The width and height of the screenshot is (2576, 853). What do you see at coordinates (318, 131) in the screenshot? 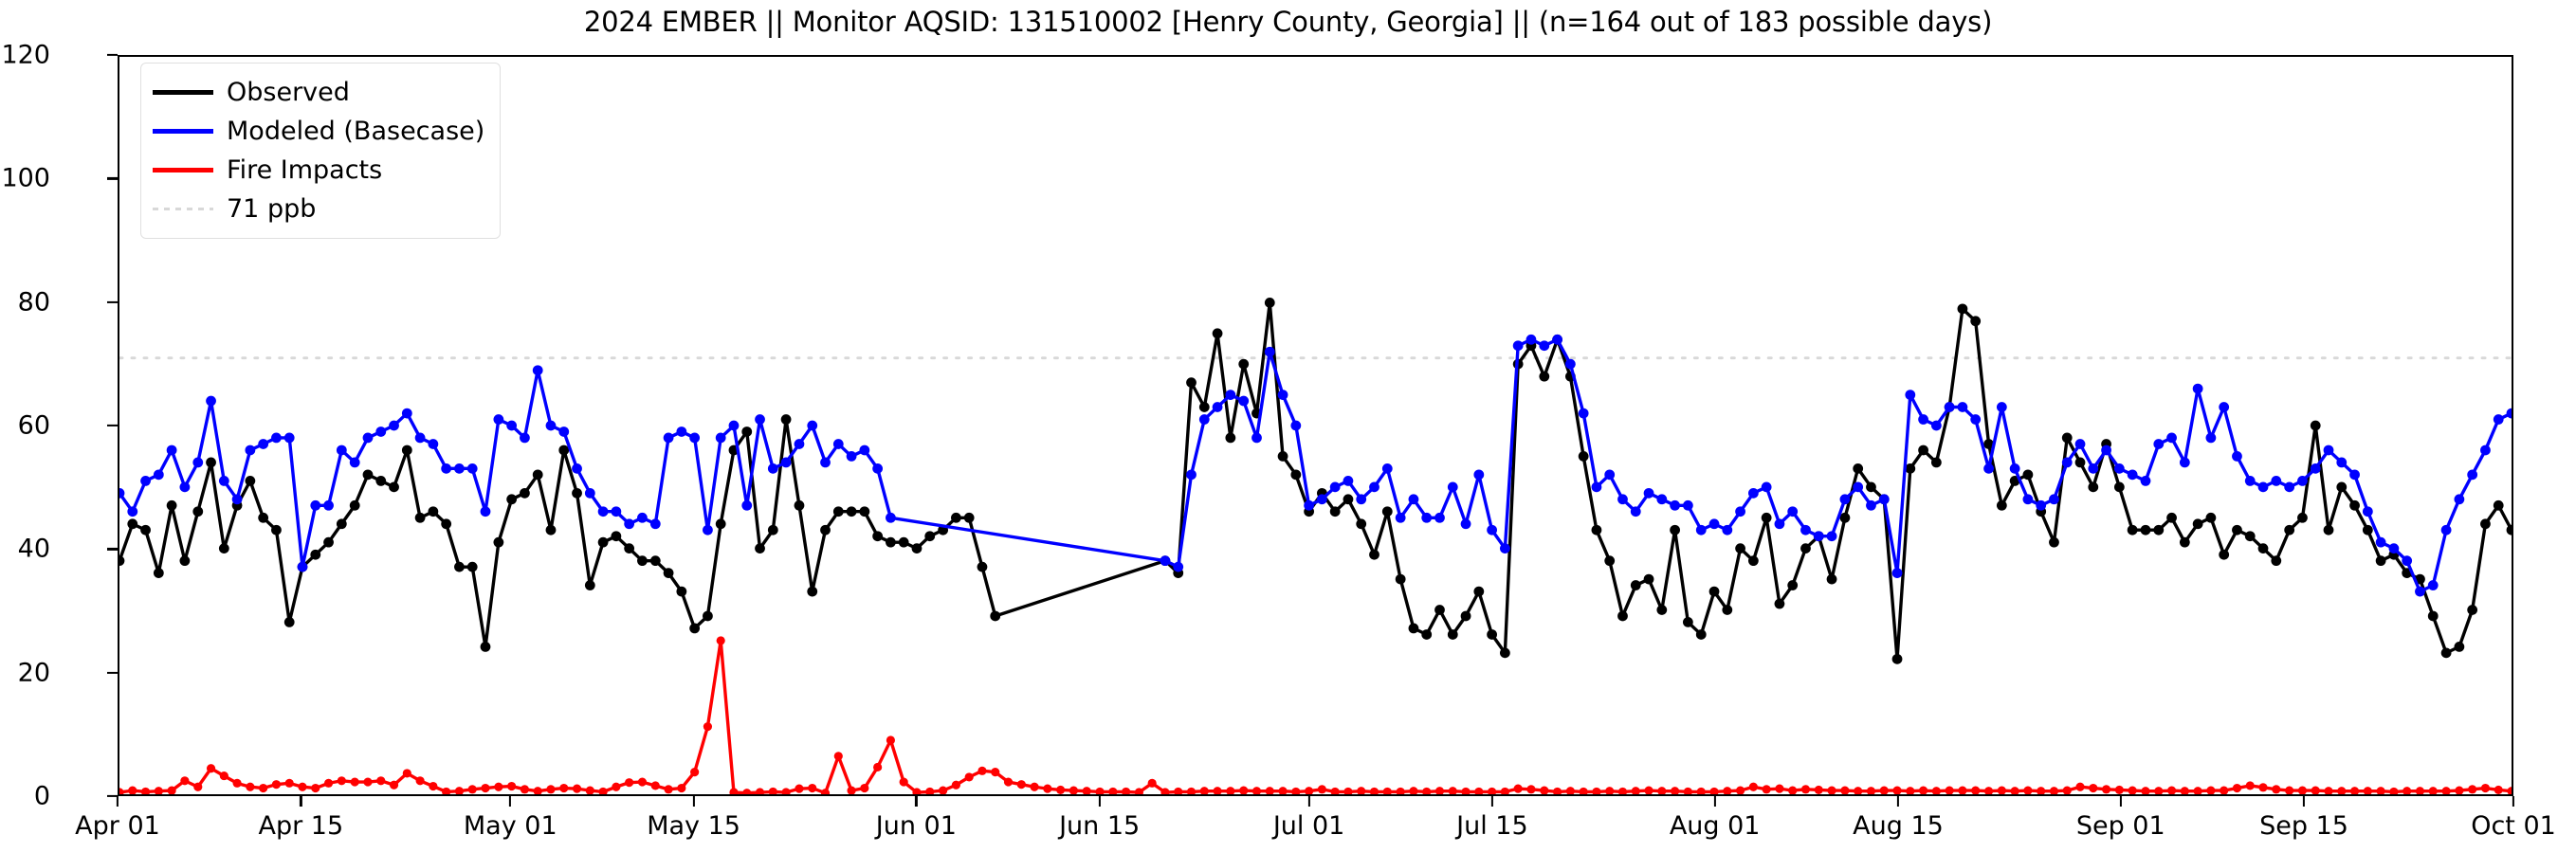
I see `legend-item-modeled: Modeled (Basecase)` at bounding box center [318, 131].